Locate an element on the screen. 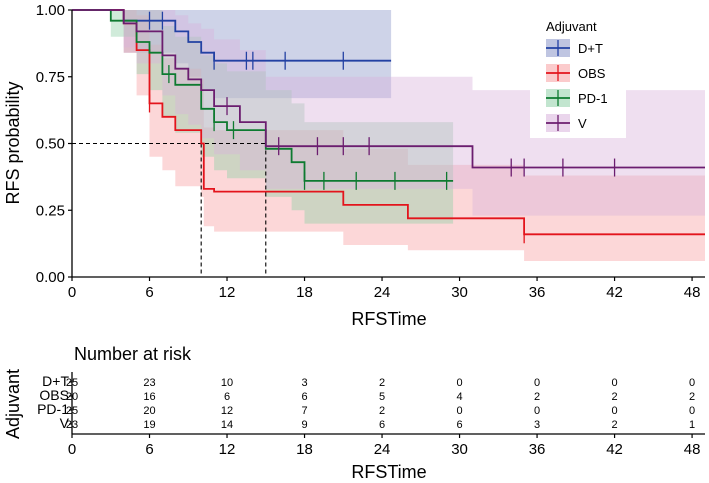  x-axis-ticks: 0 6 12 18 24 30 36 42 48 is located at coordinates (384, 289).